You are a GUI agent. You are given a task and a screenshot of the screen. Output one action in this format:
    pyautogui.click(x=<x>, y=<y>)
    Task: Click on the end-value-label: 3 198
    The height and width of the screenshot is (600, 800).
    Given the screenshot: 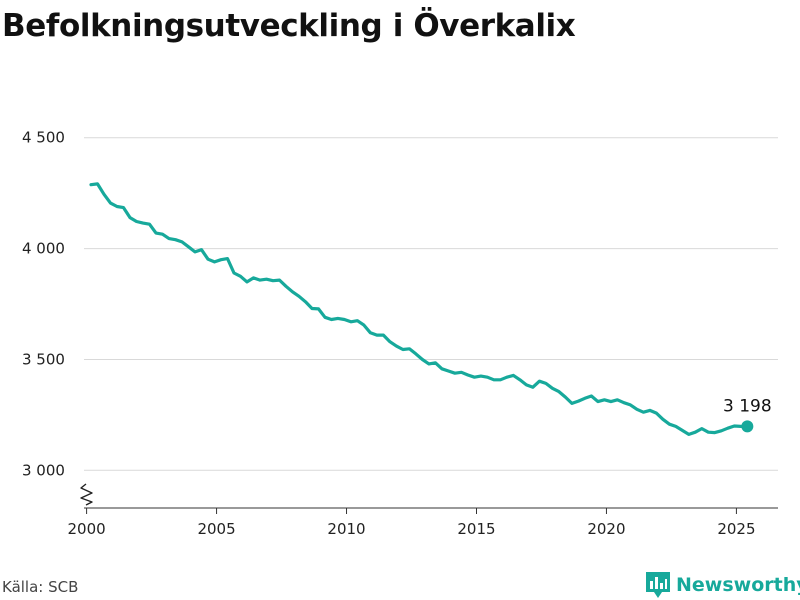 What is the action you would take?
    pyautogui.click(x=747, y=406)
    